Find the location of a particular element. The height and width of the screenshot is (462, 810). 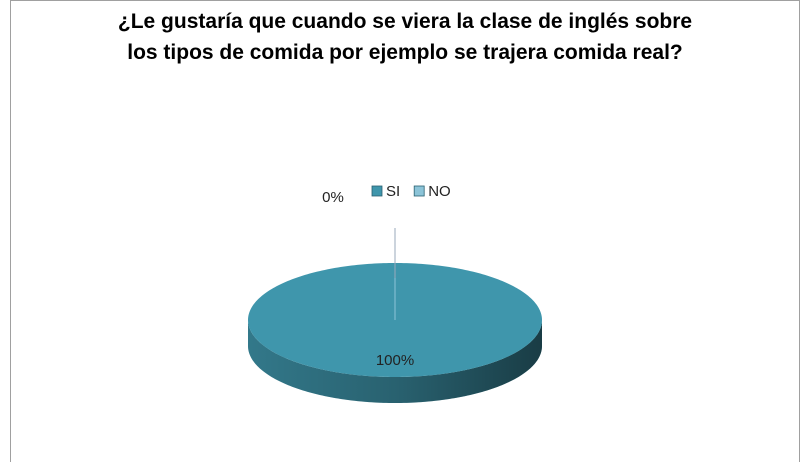

legend-label: NO is located at coordinates (439, 191).